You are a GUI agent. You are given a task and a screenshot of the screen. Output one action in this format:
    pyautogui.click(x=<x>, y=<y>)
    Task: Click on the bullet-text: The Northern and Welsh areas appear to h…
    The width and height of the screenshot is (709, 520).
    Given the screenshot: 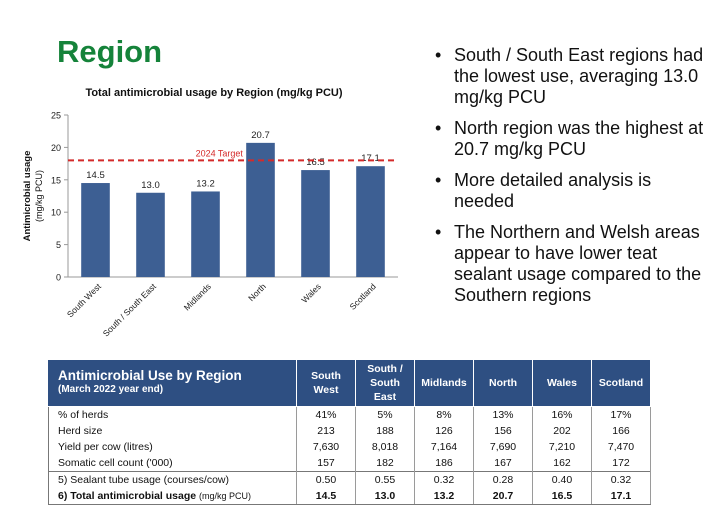 What is the action you would take?
    pyautogui.click(x=578, y=263)
    